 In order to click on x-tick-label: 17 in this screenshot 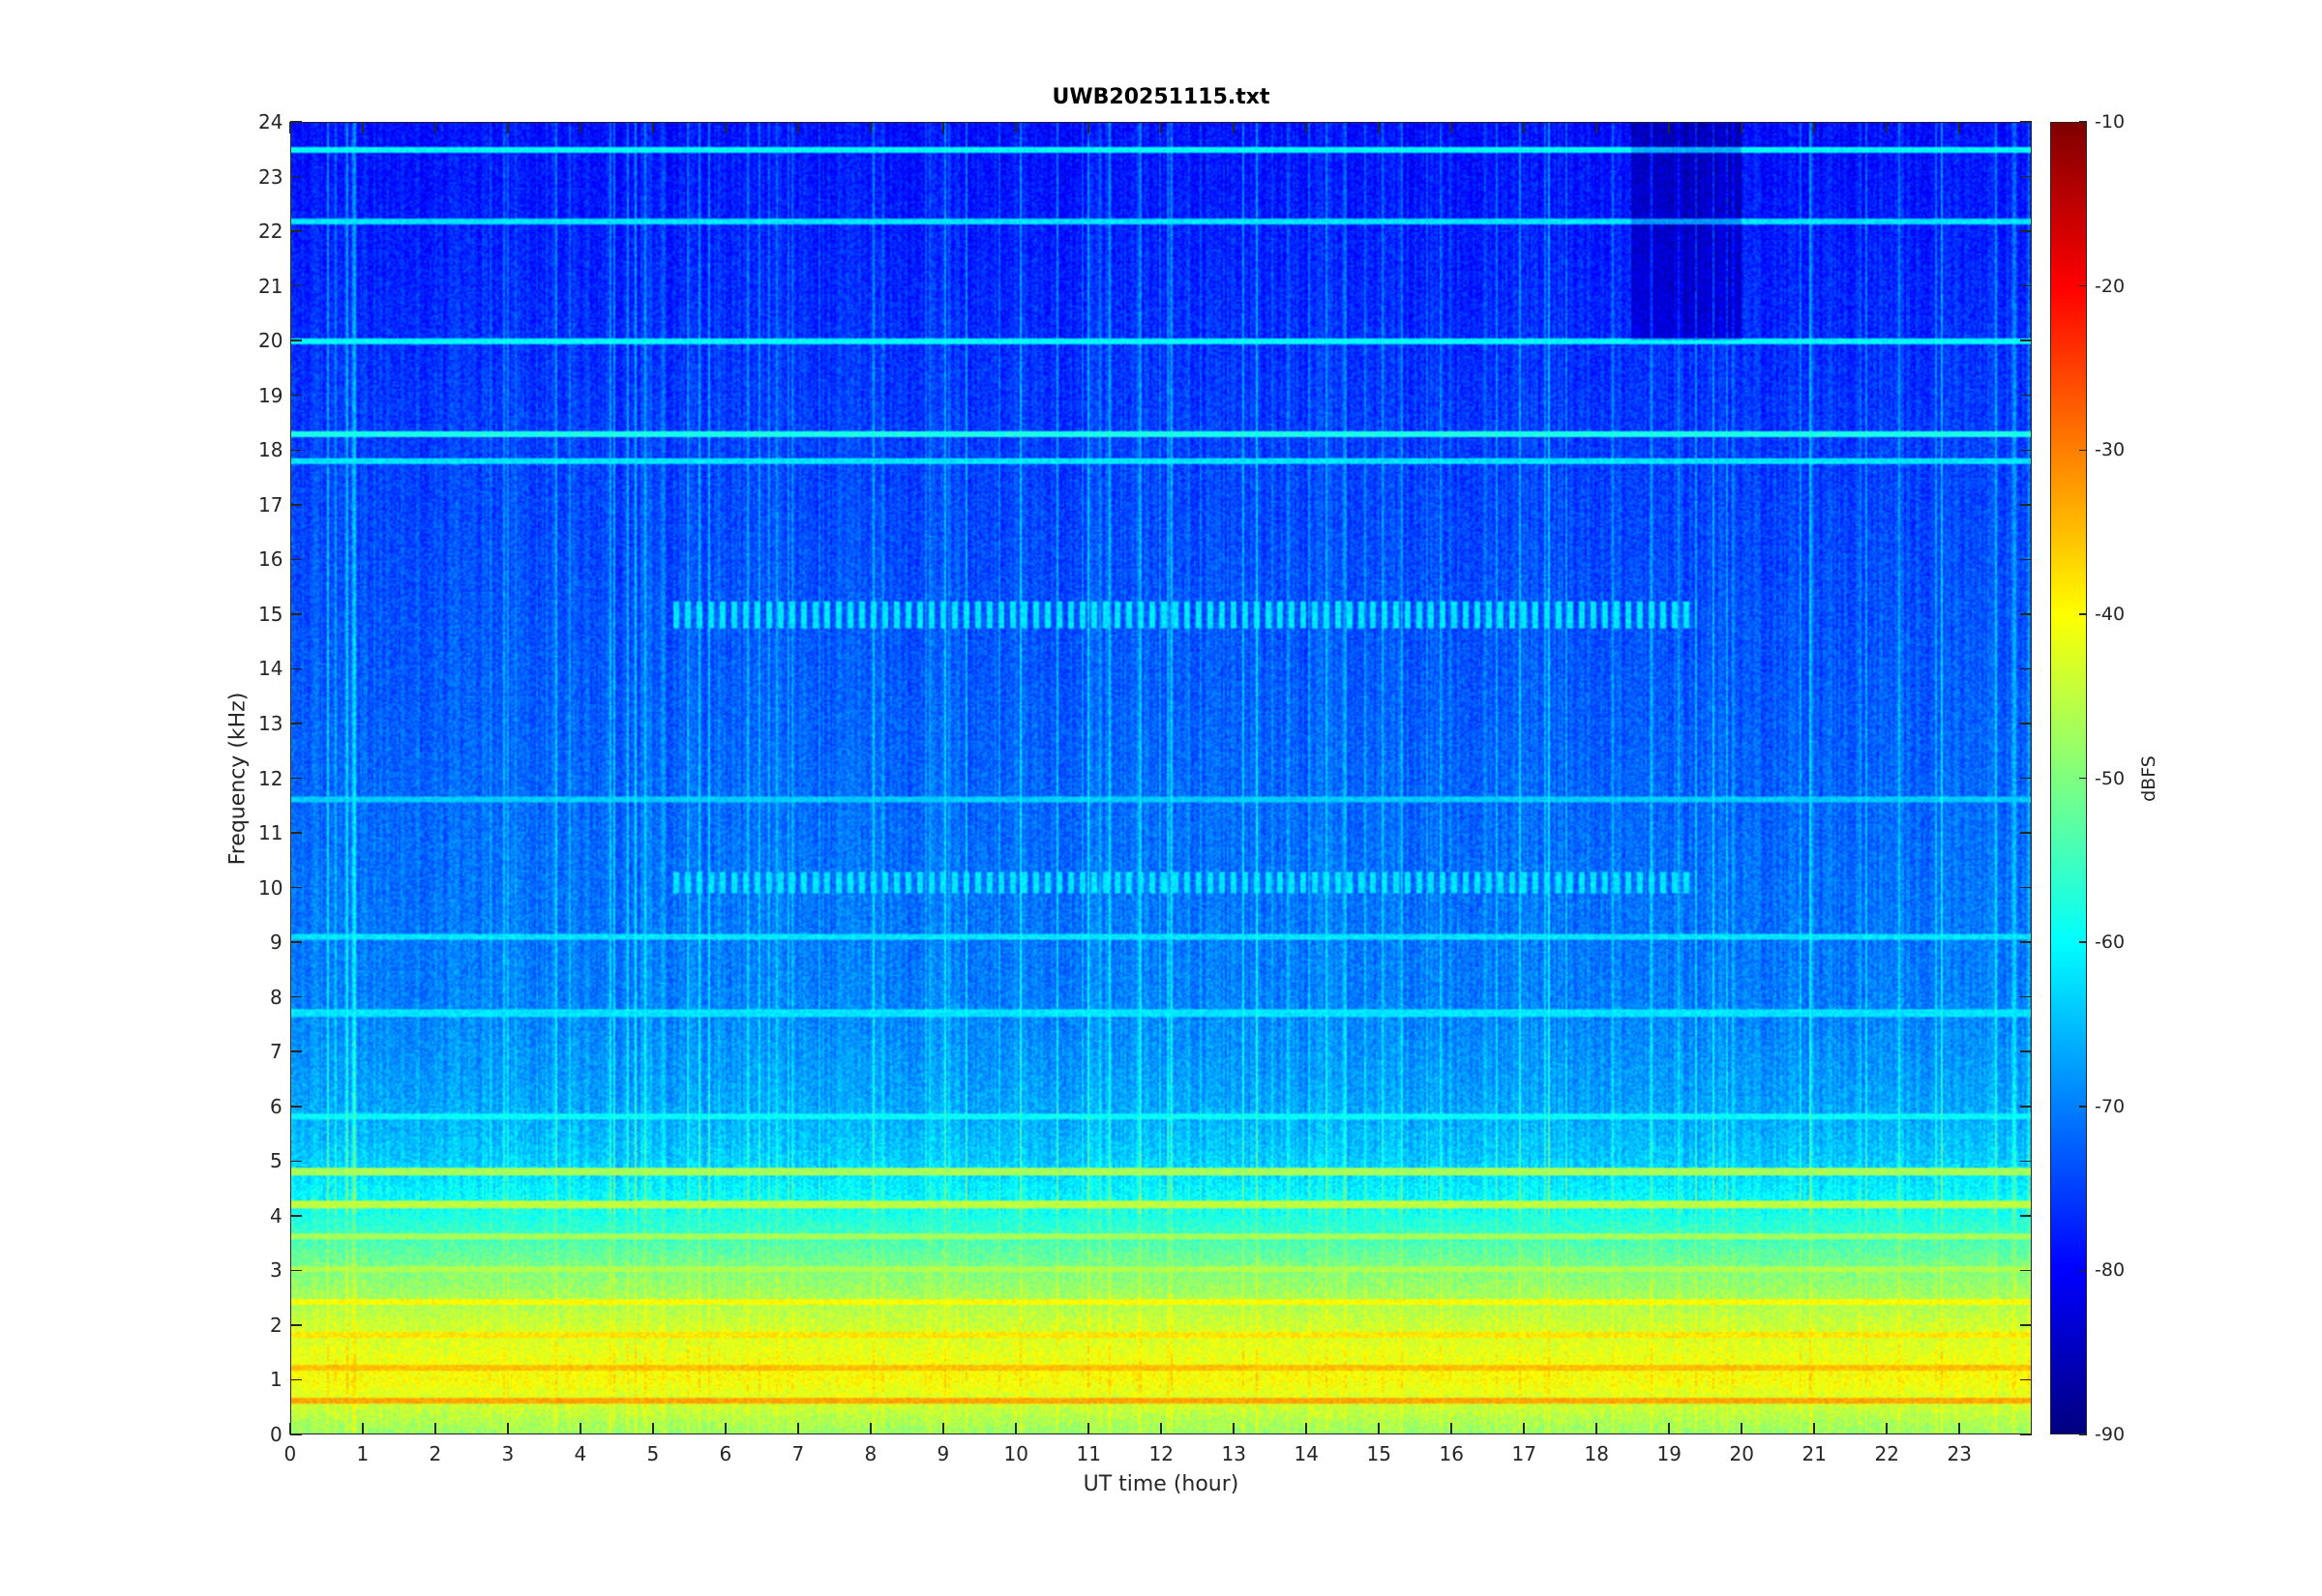, I will do `click(1523, 1453)`.